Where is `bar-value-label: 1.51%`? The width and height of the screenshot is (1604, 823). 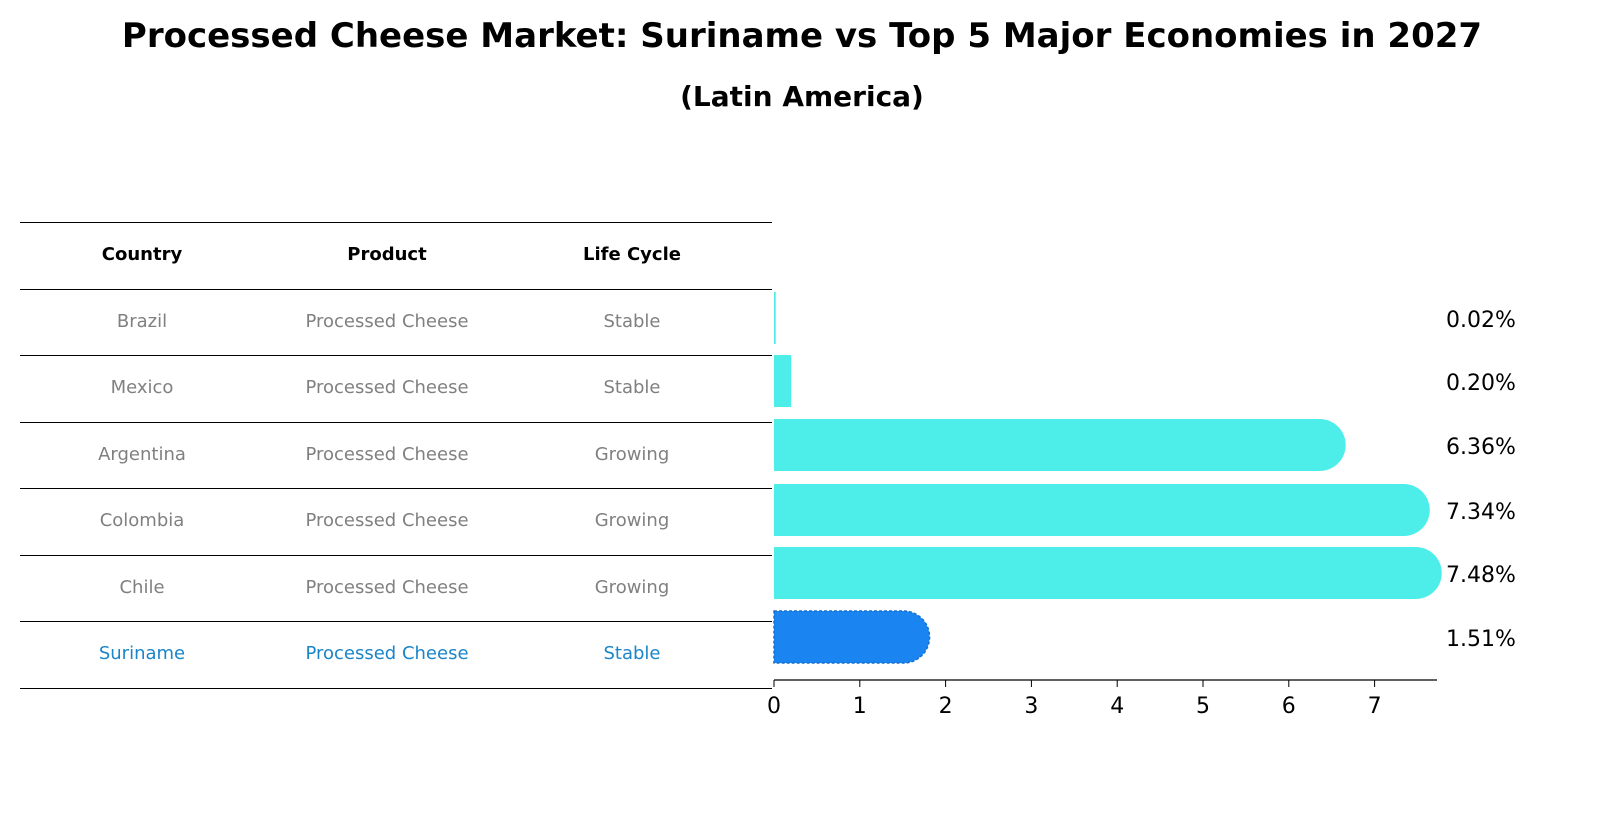 bar-value-label: 1.51% is located at coordinates (1481, 639).